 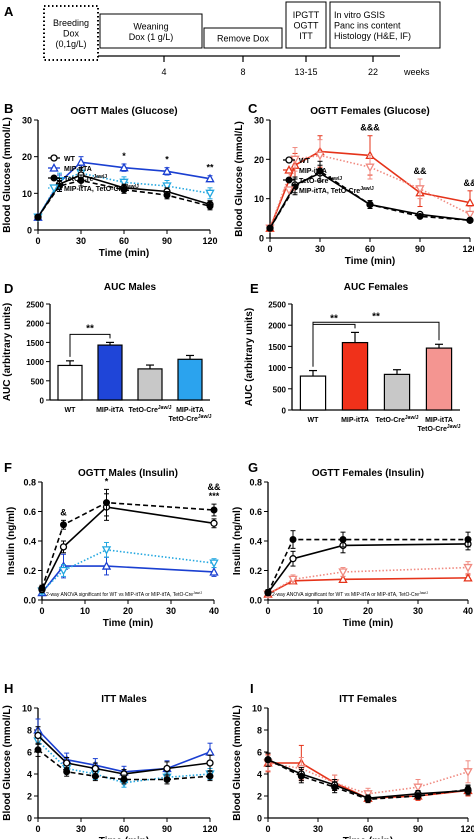 What do you see at coordinates (277, 326) in the screenshot?
I see `y-tick-label: 2000` at bounding box center [277, 326].